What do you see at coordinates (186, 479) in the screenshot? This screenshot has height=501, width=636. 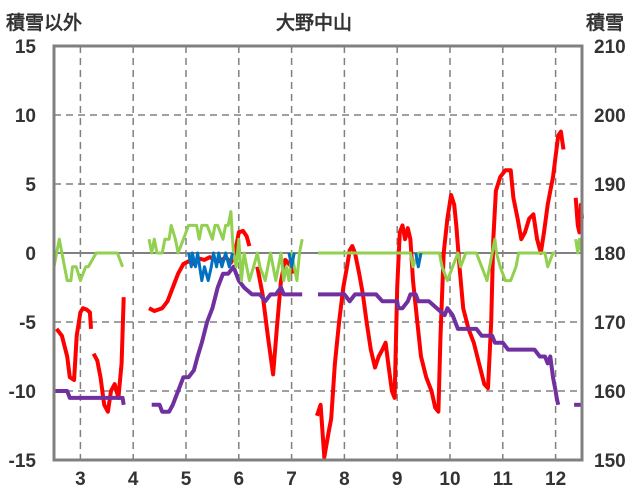 I see `x-tick-label: 5` at bounding box center [186, 479].